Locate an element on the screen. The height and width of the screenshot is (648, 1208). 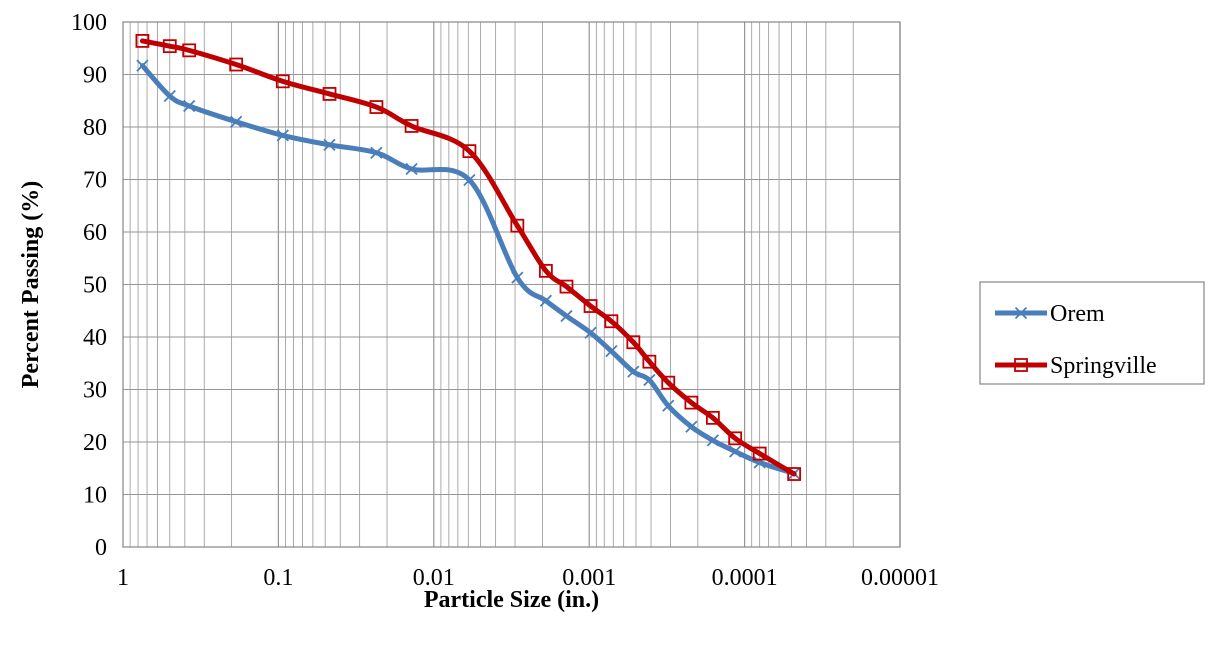
x-tick-label: 1 is located at coordinates (123, 578).